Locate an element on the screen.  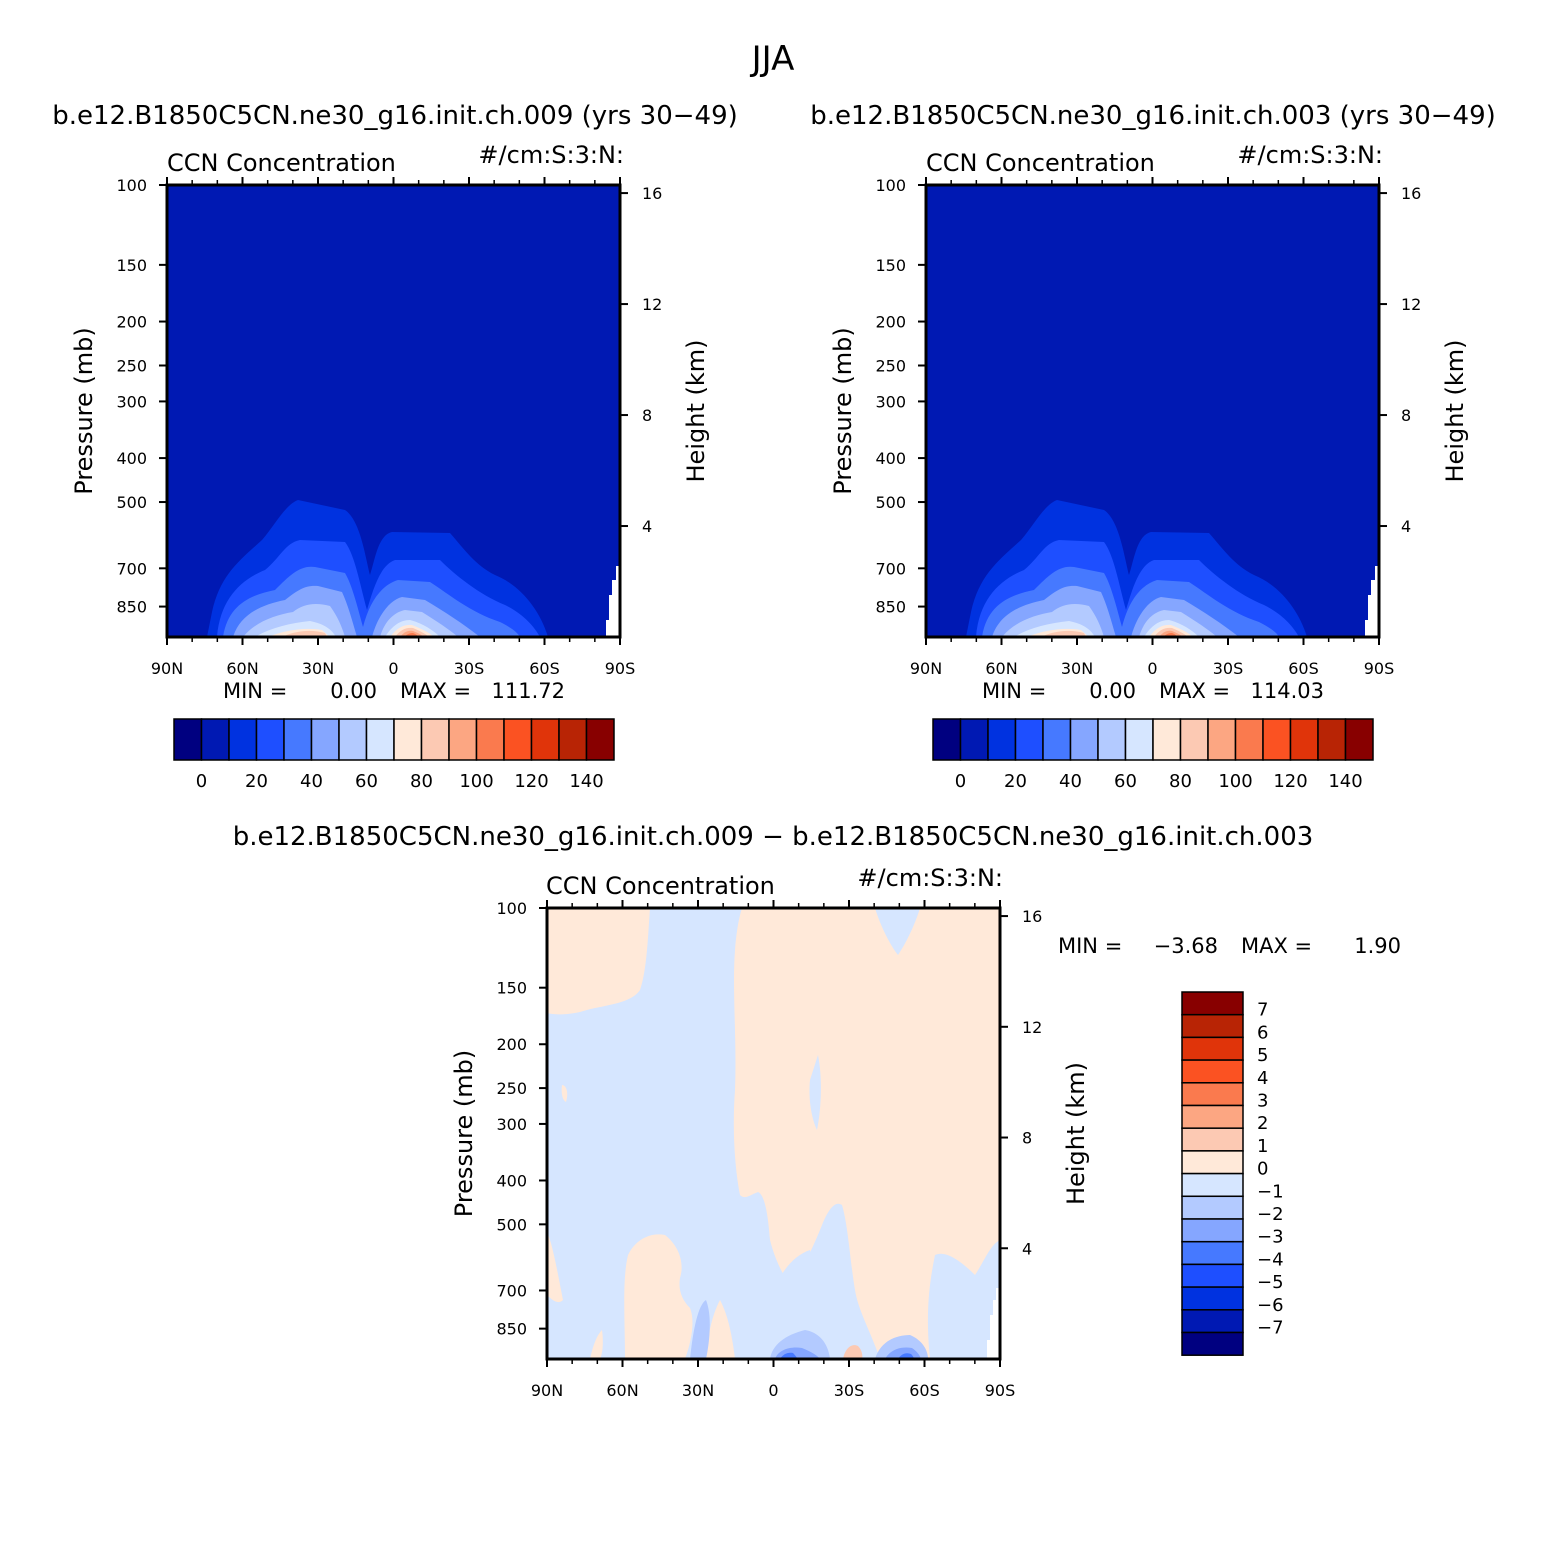
colorbar-label: 2 is located at coordinates (1262, 1123).